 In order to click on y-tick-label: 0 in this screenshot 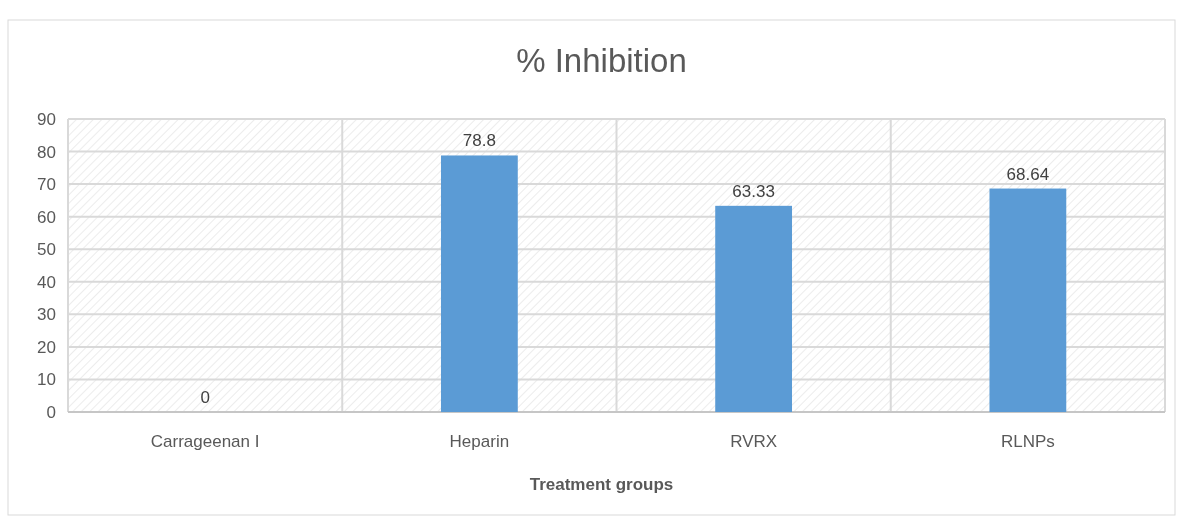, I will do `click(51, 412)`.